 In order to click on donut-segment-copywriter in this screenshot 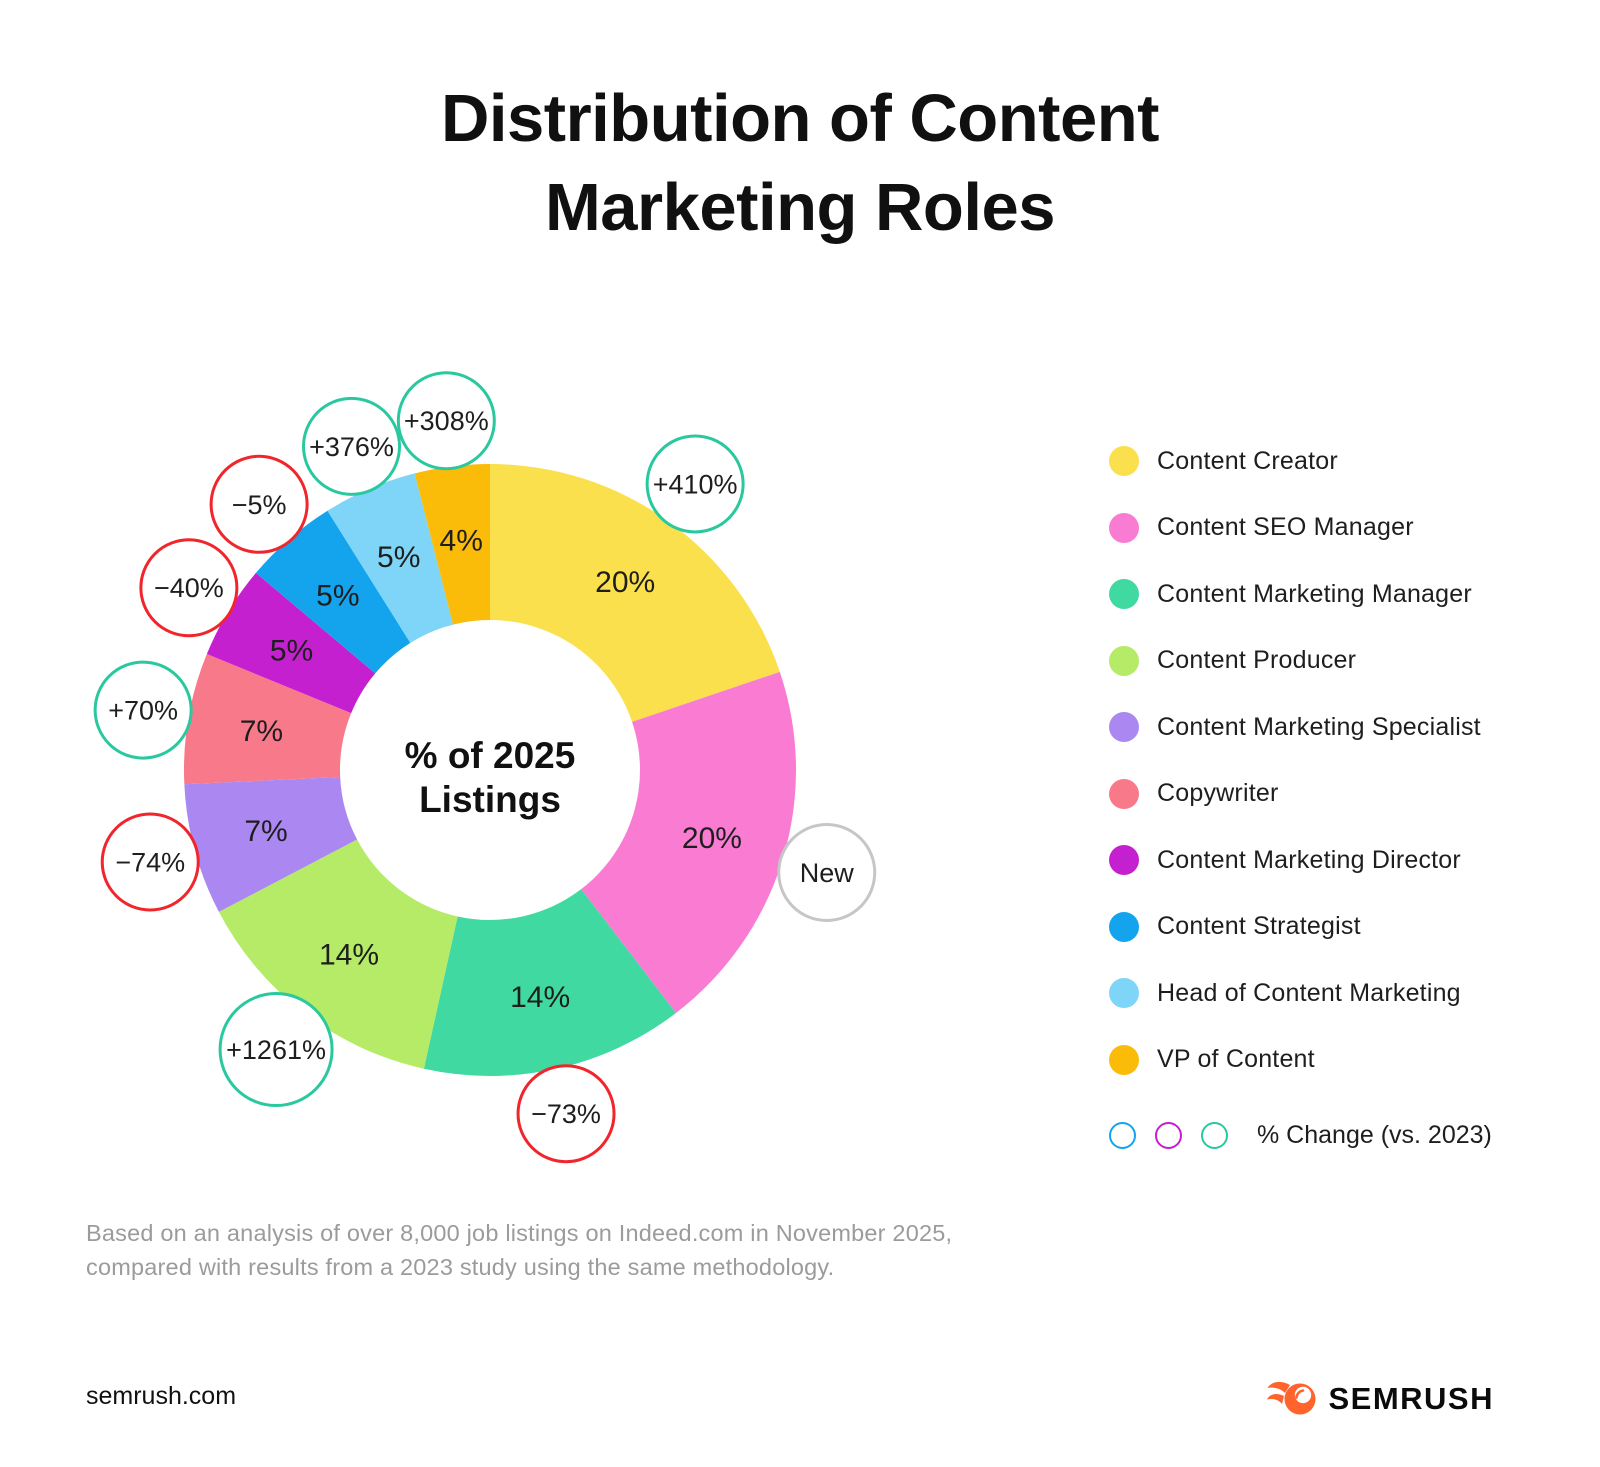, I will do `click(268, 719)`.